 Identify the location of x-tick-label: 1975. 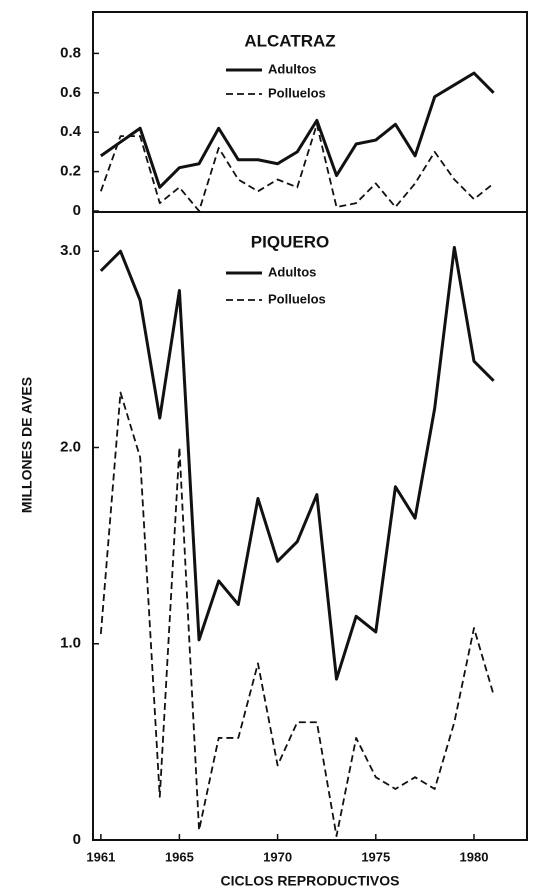
(375, 856).